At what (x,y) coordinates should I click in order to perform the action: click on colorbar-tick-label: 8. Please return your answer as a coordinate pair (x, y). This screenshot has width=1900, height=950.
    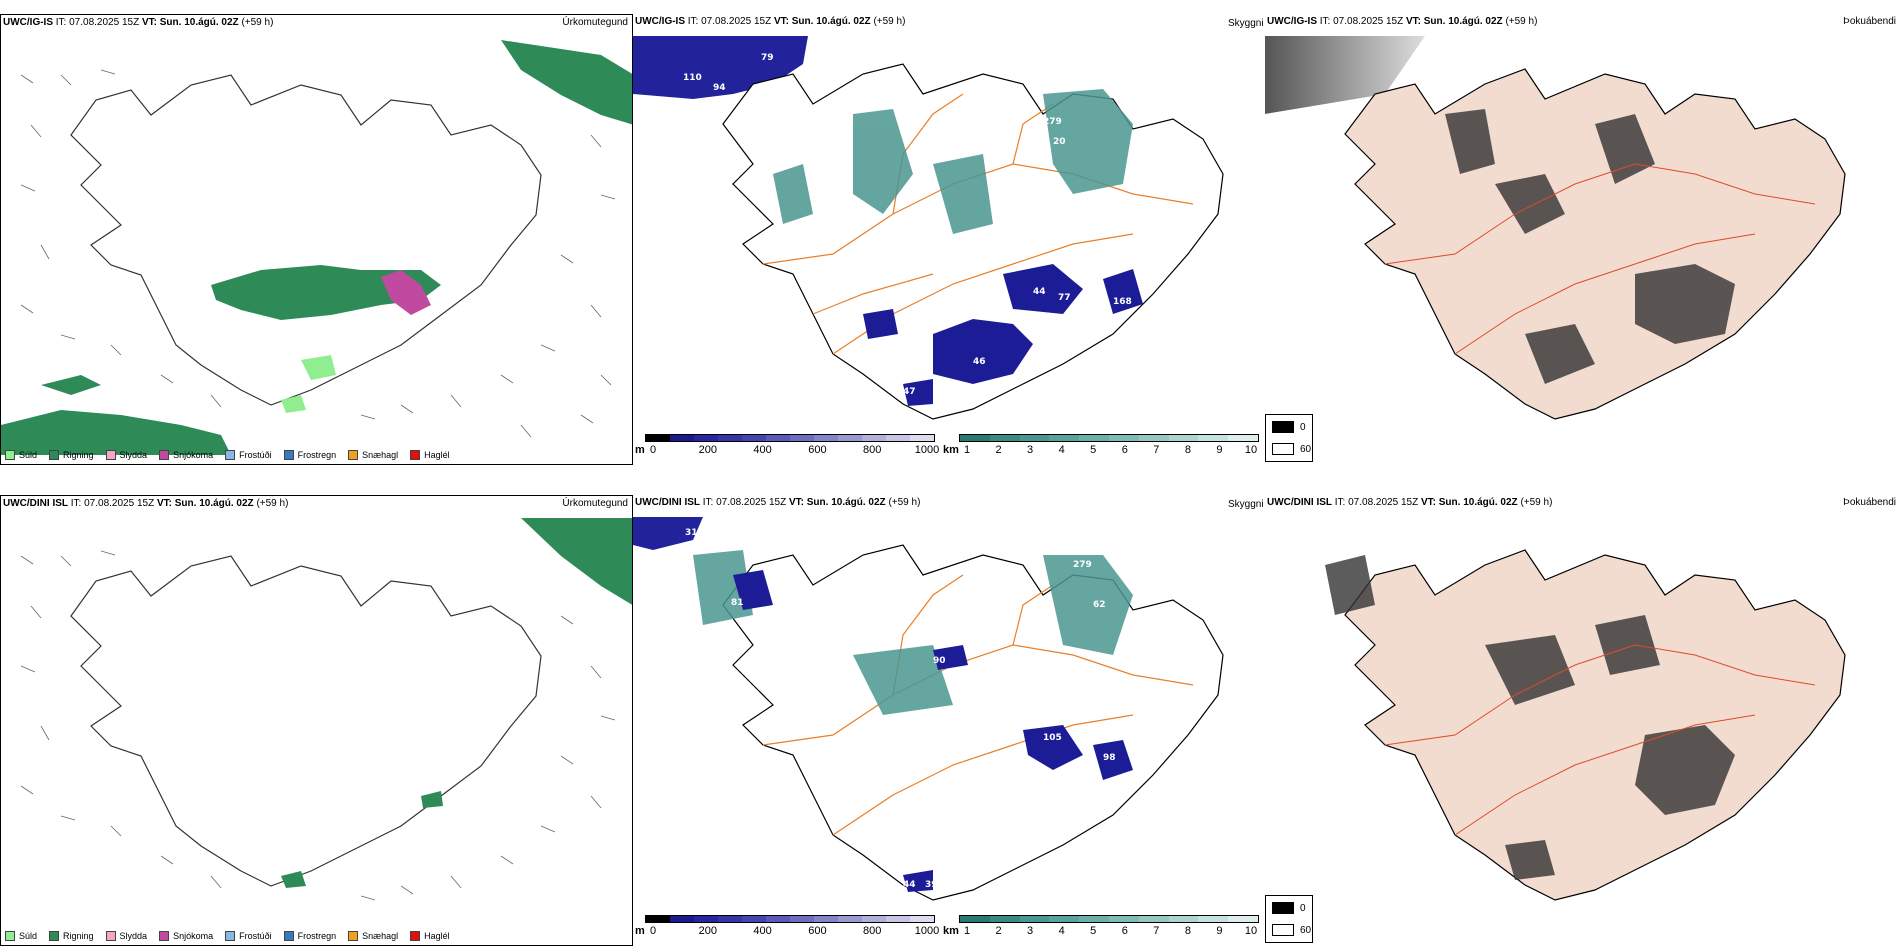
    Looking at the image, I should click on (1187, 931).